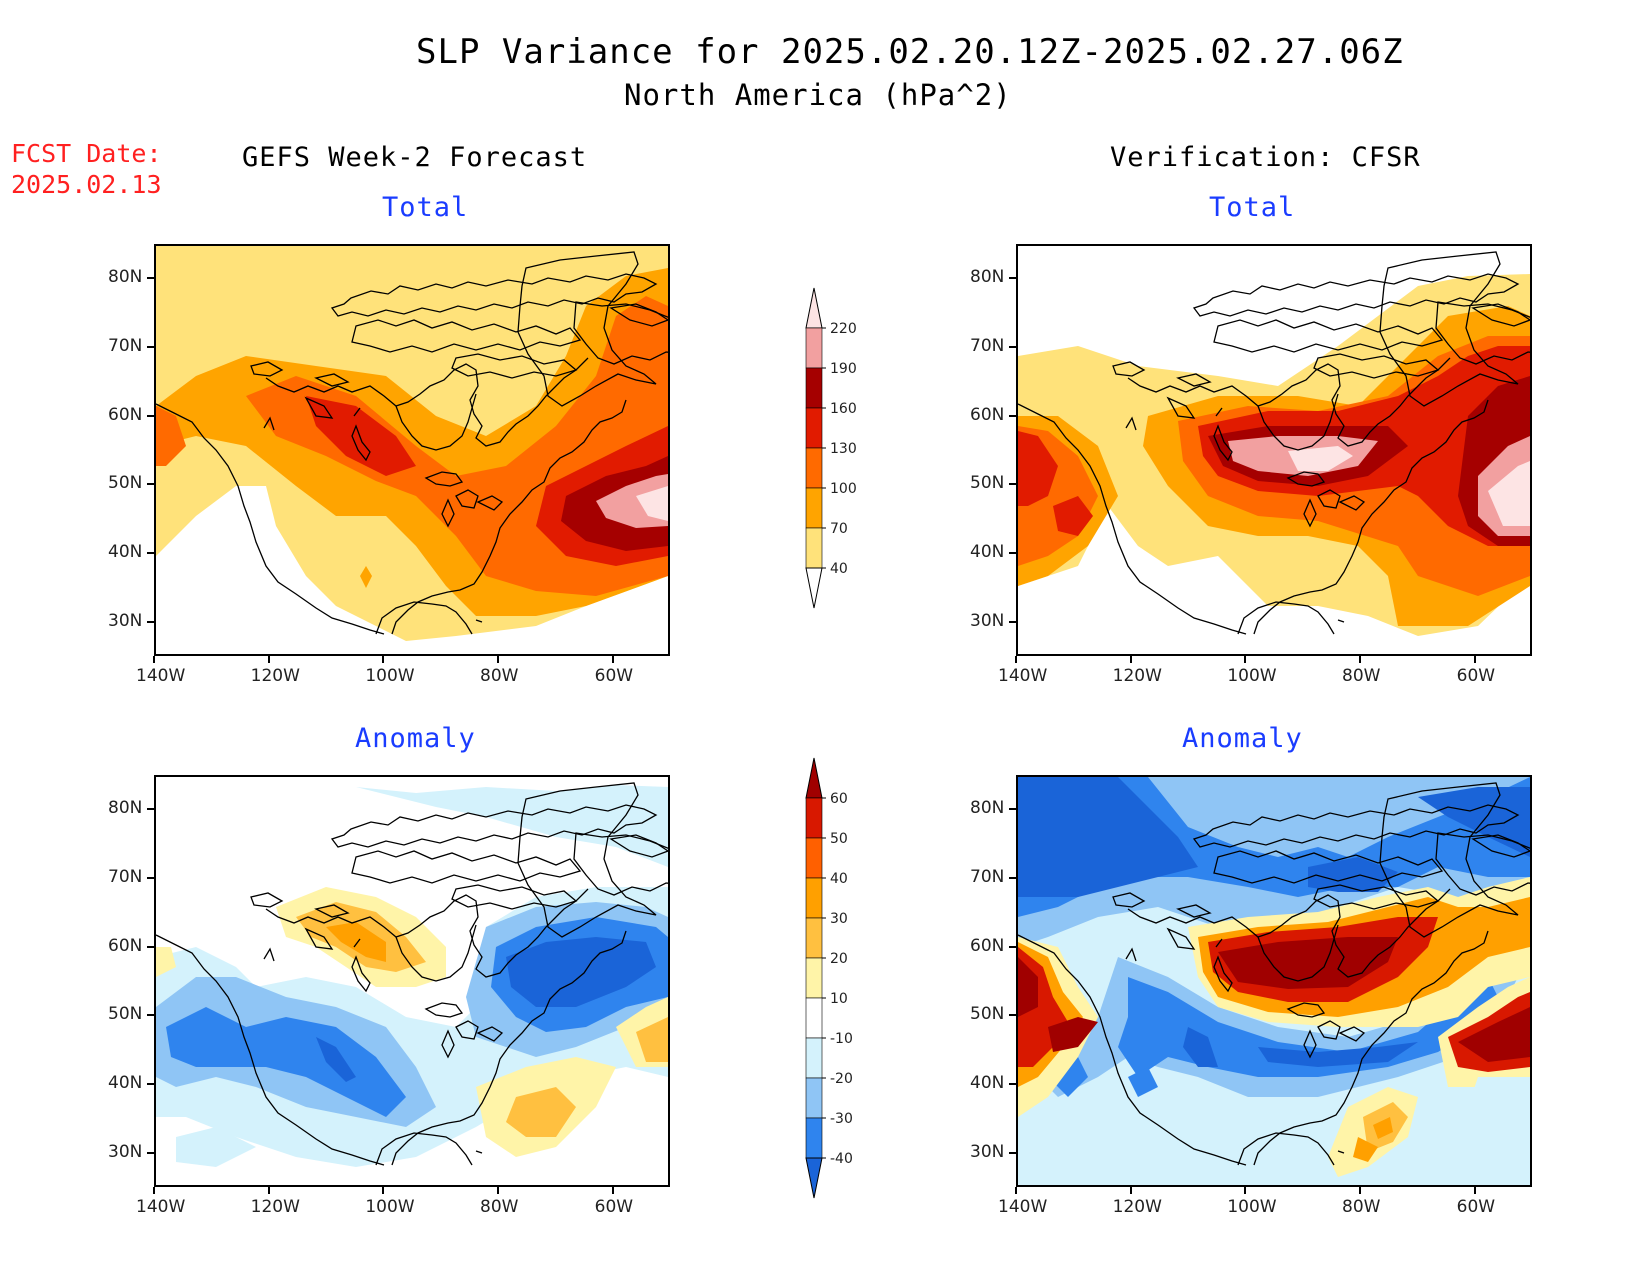 The width and height of the screenshot is (1650, 1275). Describe the element at coordinates (843, 409) in the screenshot. I see `colorbar-total-label: 160` at that location.